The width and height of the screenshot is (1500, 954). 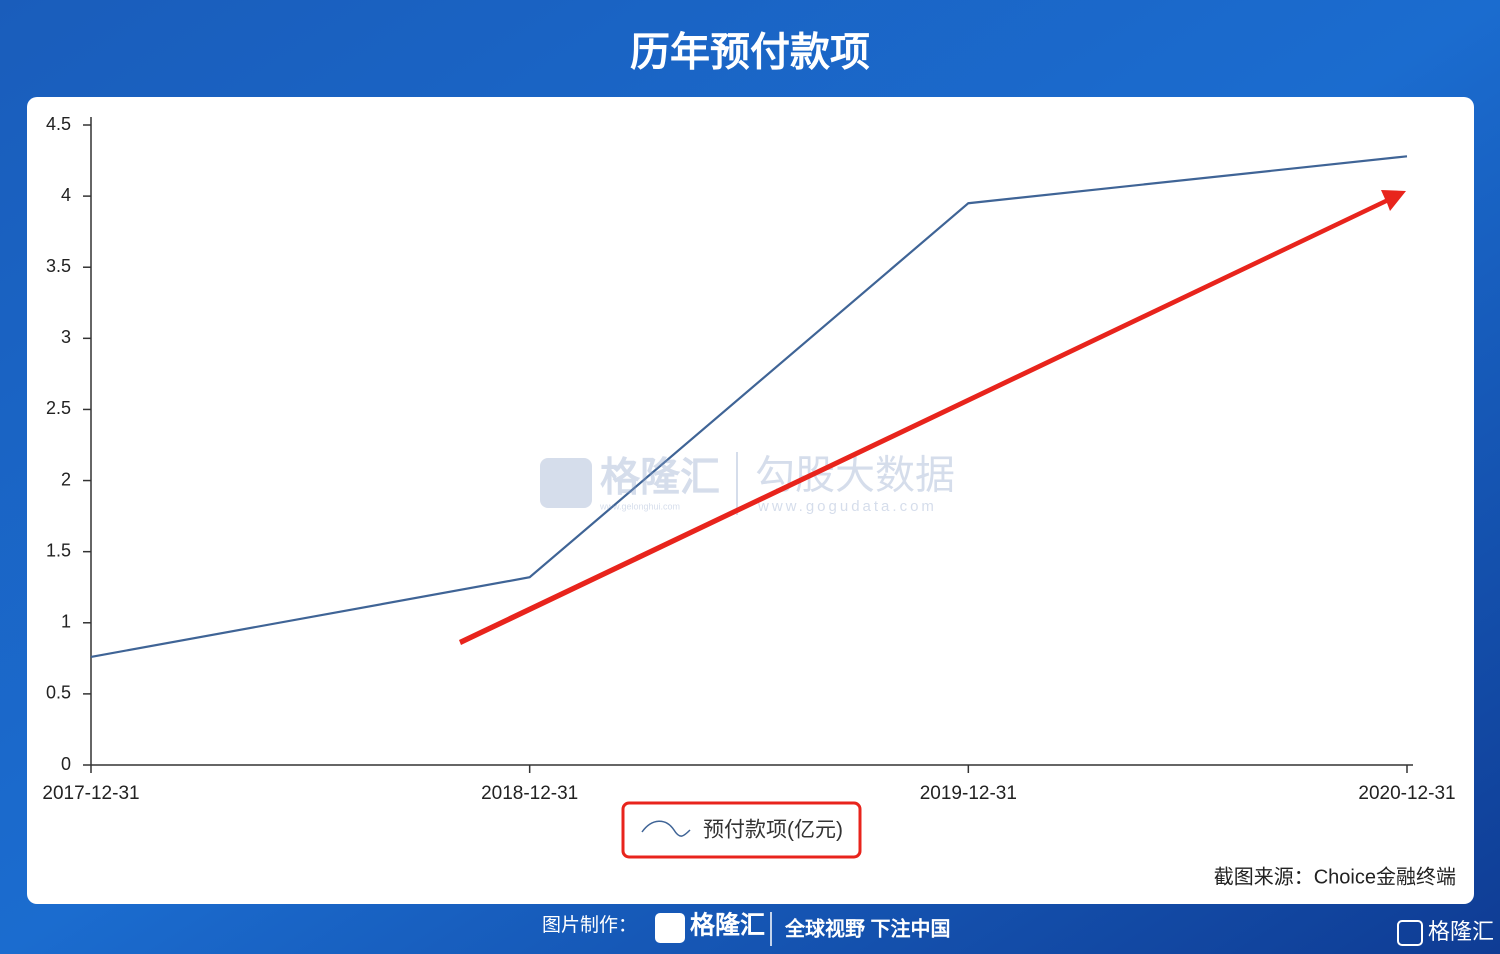 I want to click on footer-logo, so click(x=670, y=928).